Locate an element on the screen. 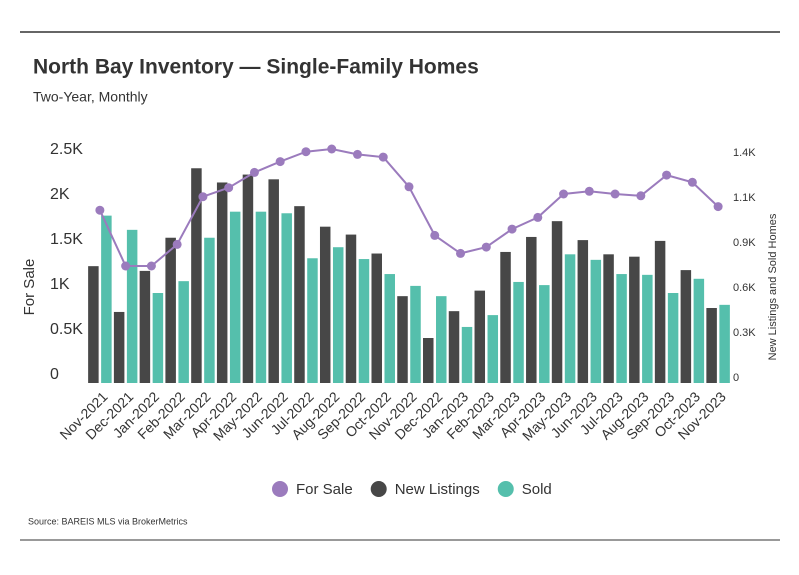 The width and height of the screenshot is (799, 575). source-note: Source: BAREIS MLS via BrokerMetrics is located at coordinates (108, 521).